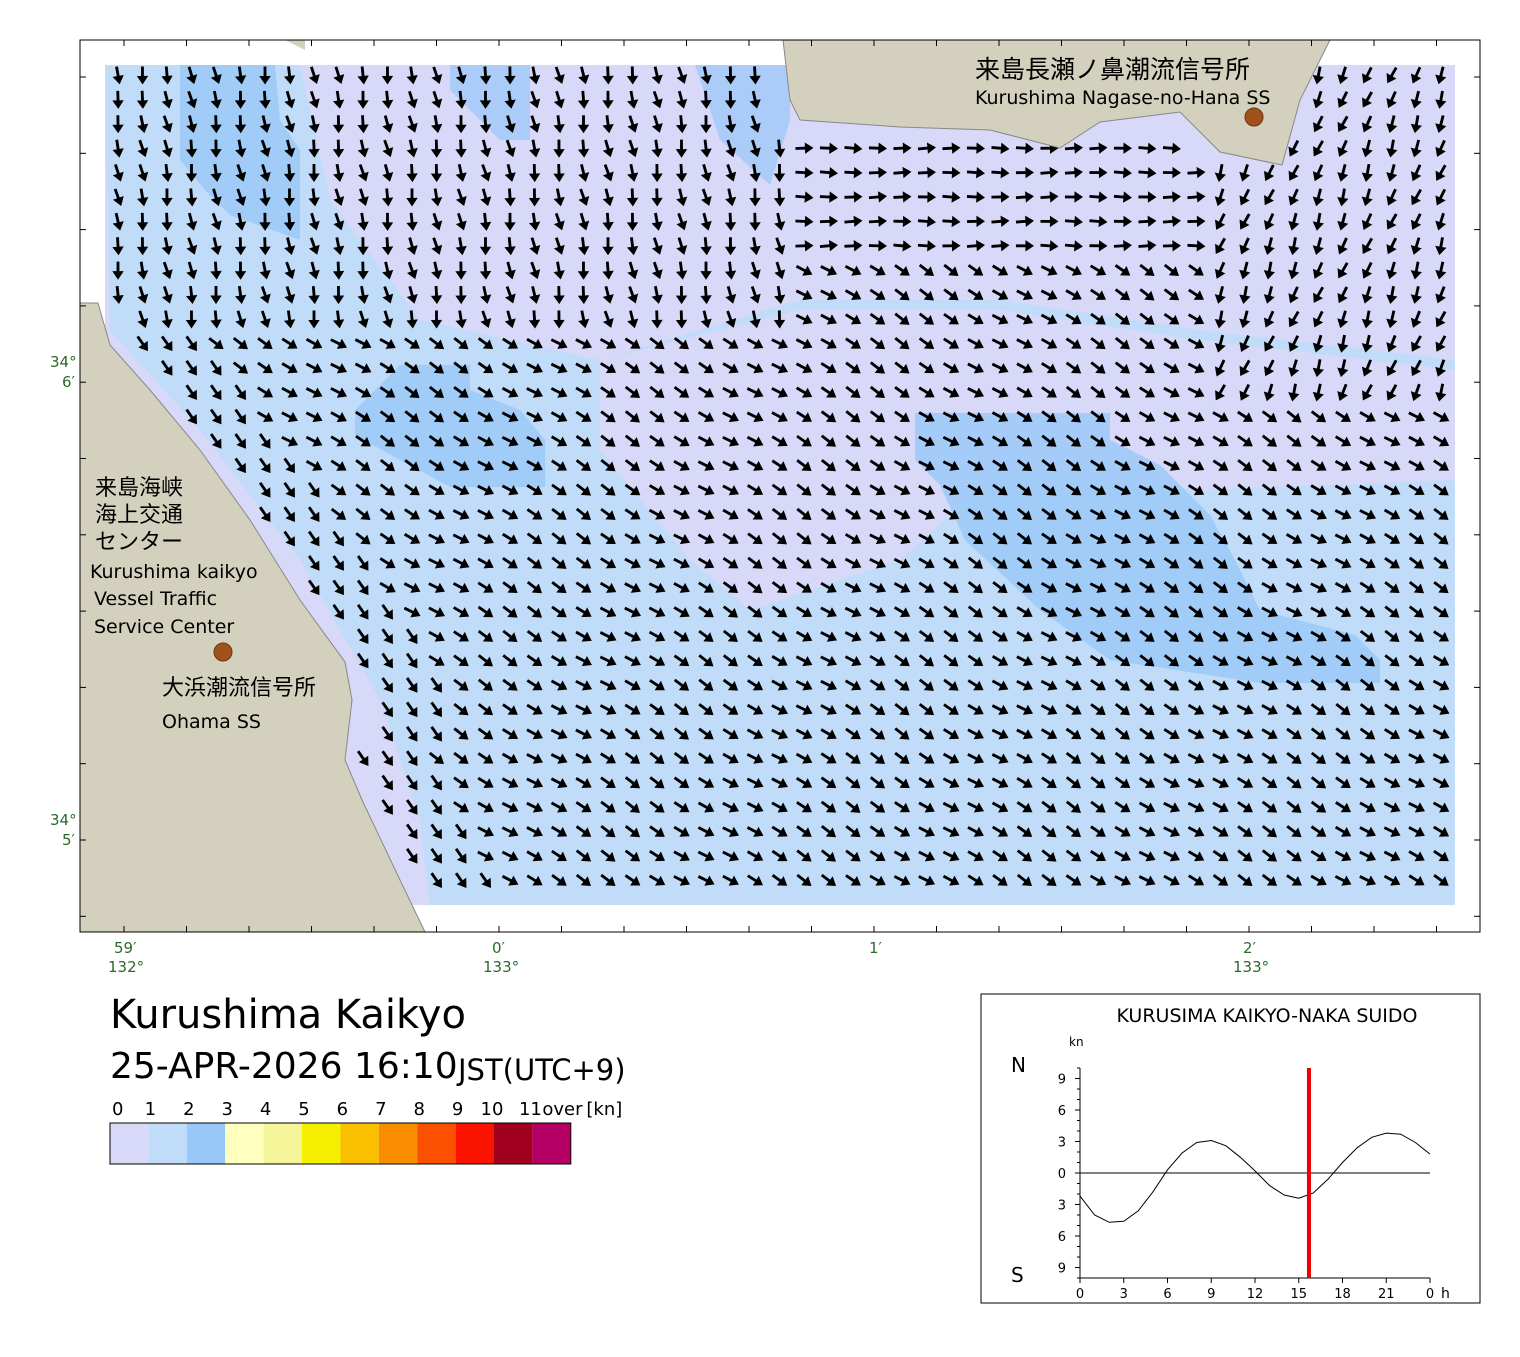  What do you see at coordinates (1018, 1065) in the screenshot?
I see `north-label: N` at bounding box center [1018, 1065].